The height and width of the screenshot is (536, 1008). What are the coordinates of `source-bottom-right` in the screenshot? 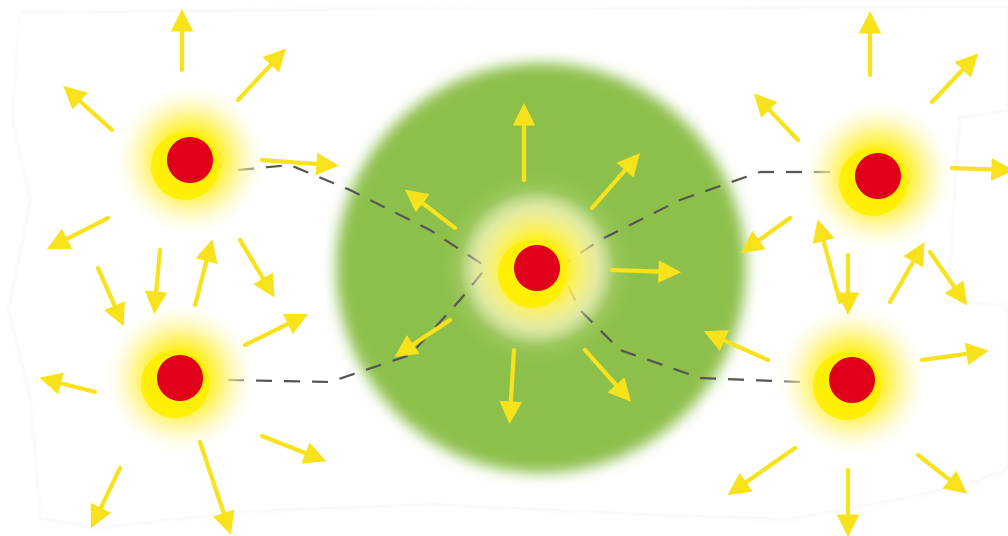 It's located at (852, 380).